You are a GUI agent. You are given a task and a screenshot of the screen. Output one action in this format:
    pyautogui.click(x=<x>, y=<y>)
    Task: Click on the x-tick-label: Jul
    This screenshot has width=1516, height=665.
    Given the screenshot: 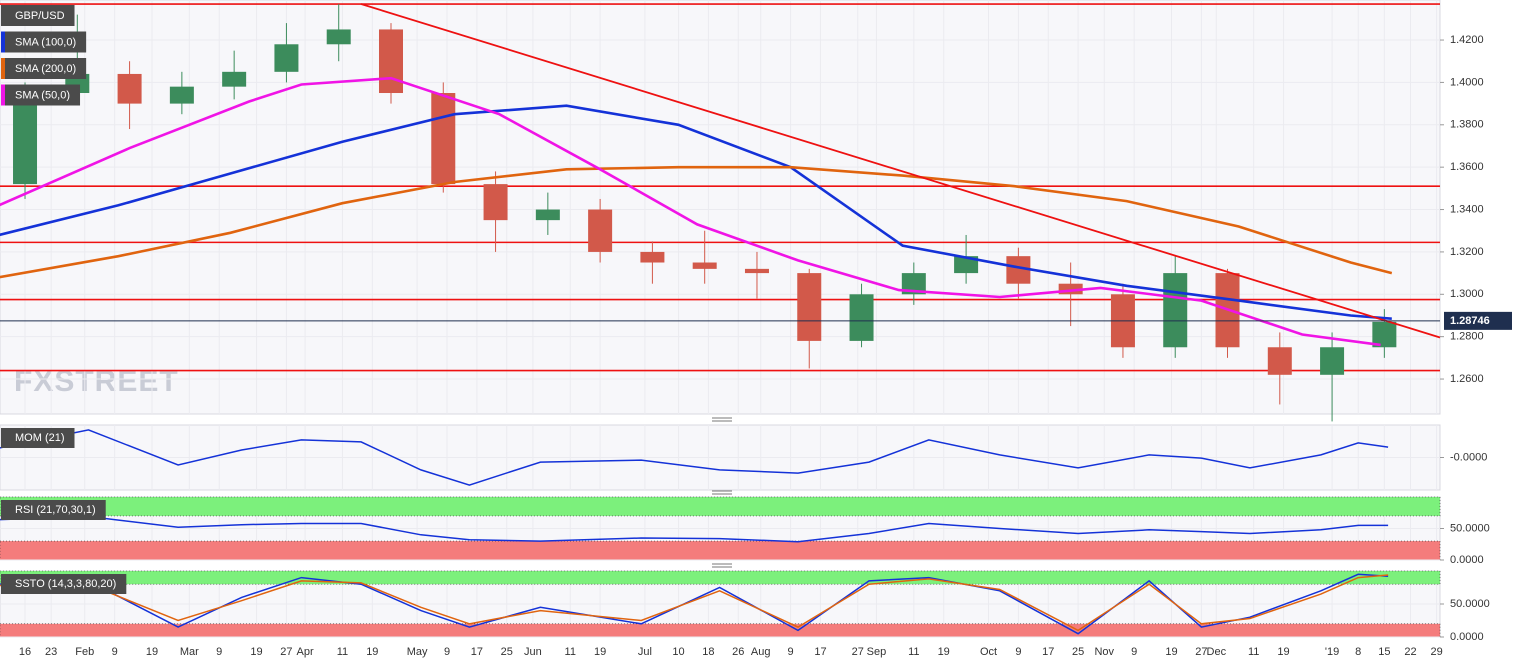 What is the action you would take?
    pyautogui.click(x=645, y=652)
    